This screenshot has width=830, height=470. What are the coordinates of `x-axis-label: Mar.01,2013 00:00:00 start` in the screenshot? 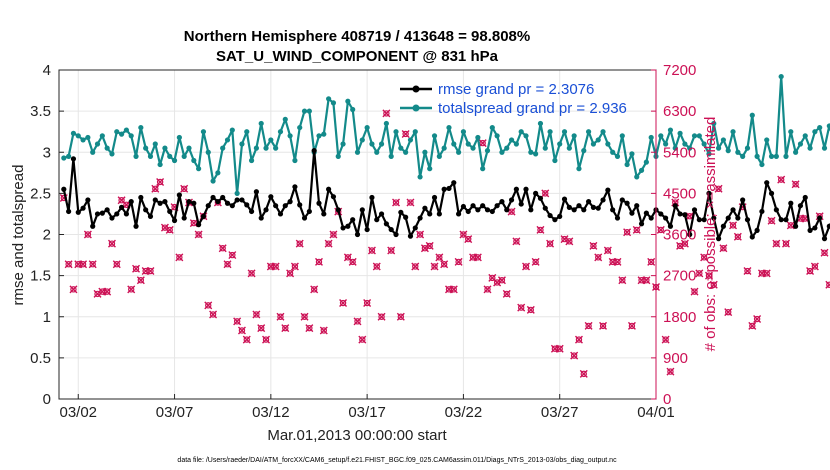 It's located at (357, 435).